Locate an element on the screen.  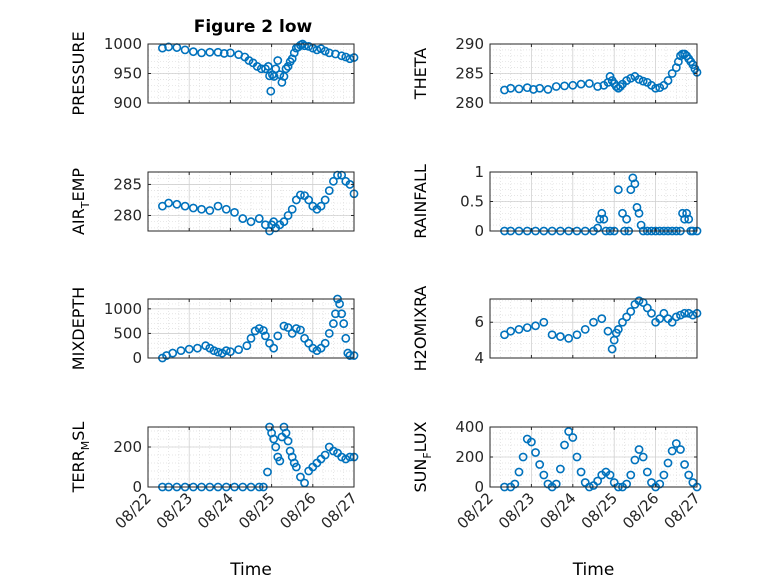
subplot-rainfall: 0 0.5 1 RAINFALL is located at coordinates (556, 201).